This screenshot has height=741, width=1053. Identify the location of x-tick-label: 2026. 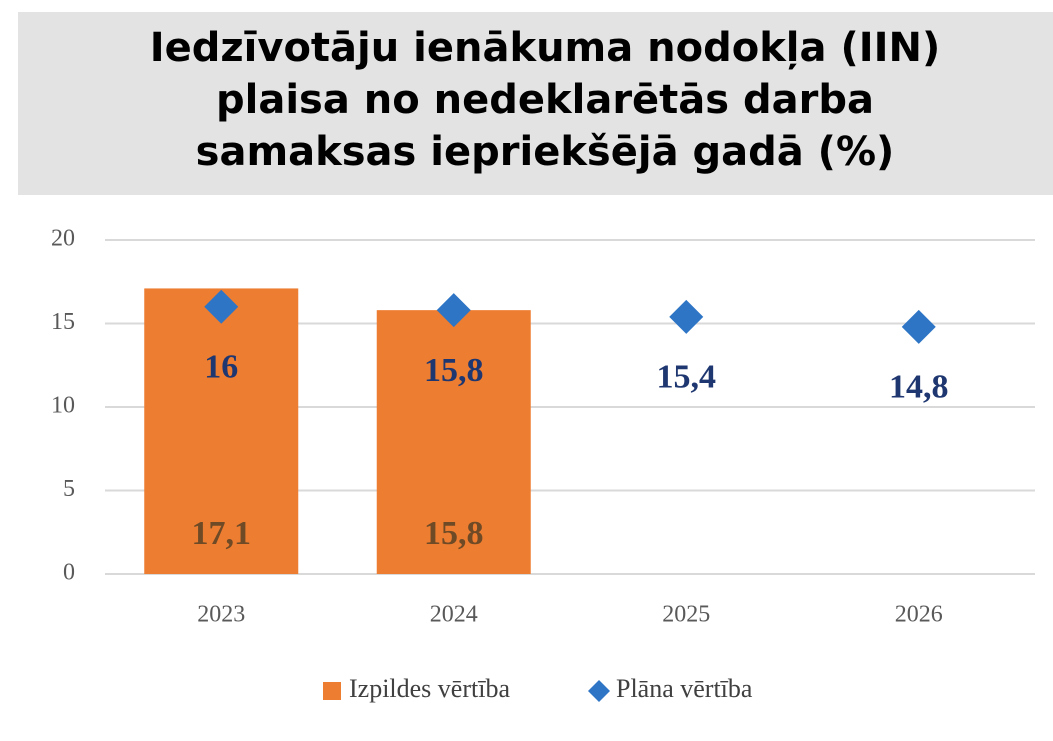
(919, 615).